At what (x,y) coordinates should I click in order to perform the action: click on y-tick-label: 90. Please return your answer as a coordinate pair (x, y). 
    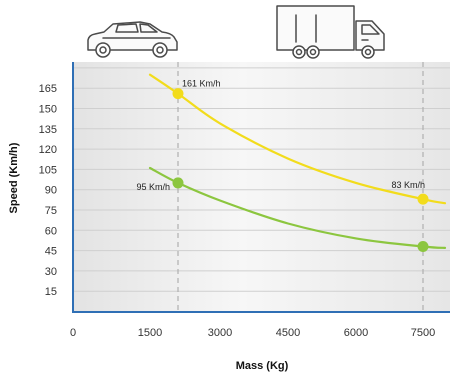
    Looking at the image, I should click on (51, 191).